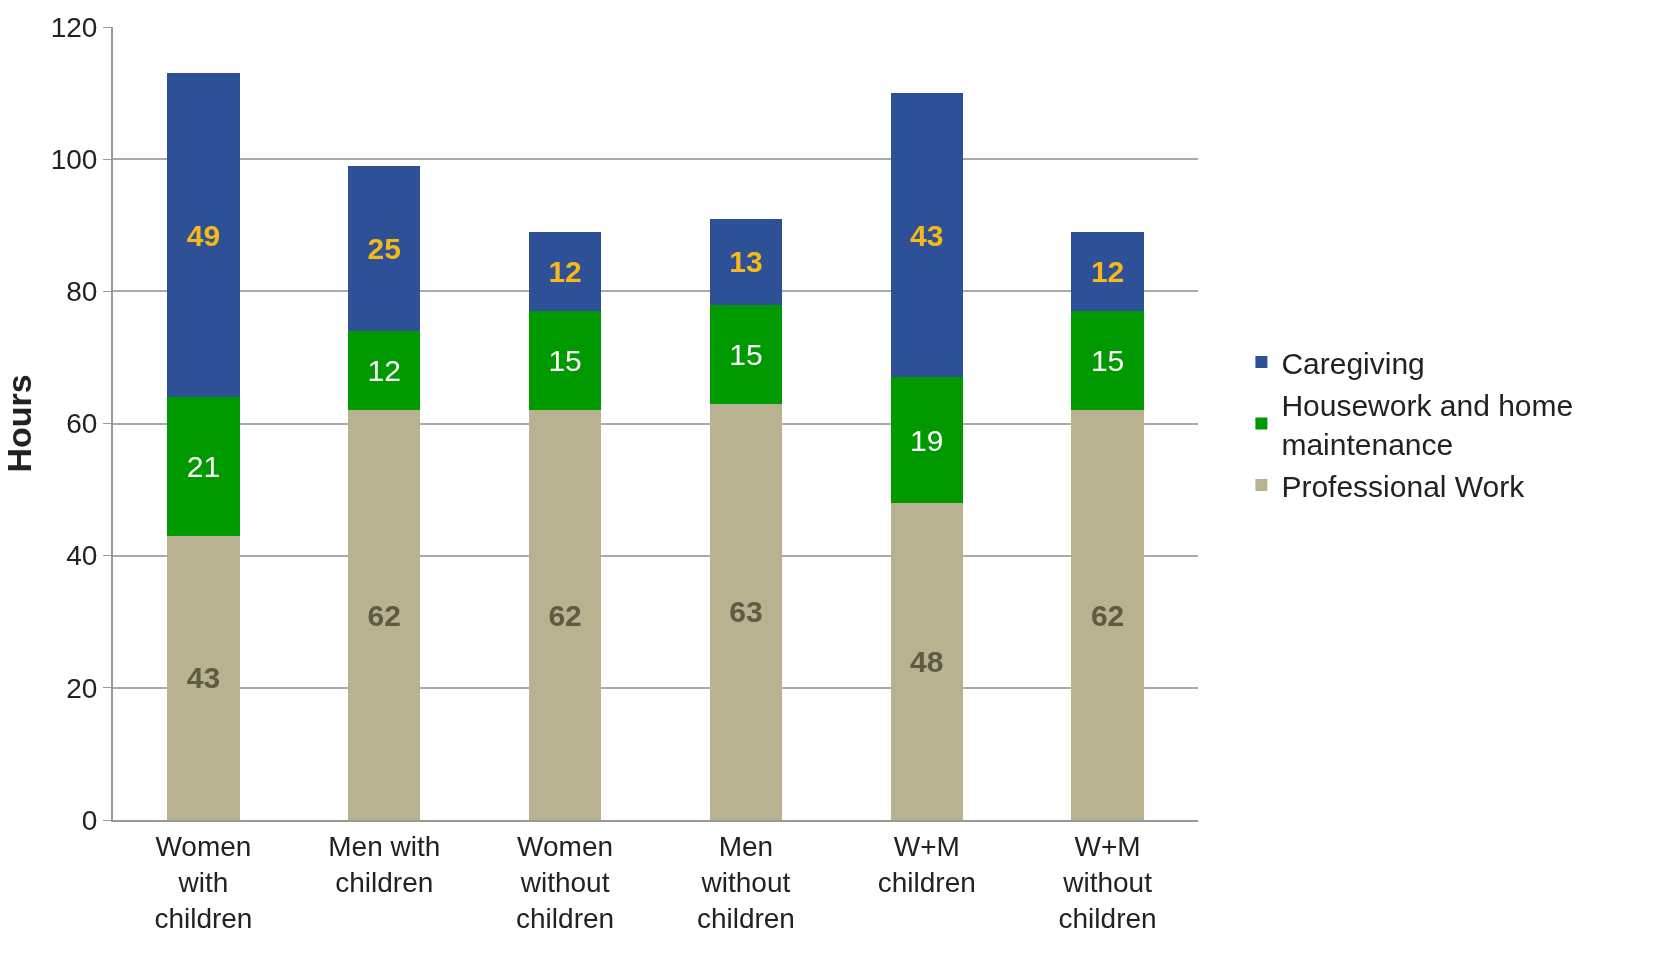  I want to click on y-tick-label: 0, so click(89, 820).